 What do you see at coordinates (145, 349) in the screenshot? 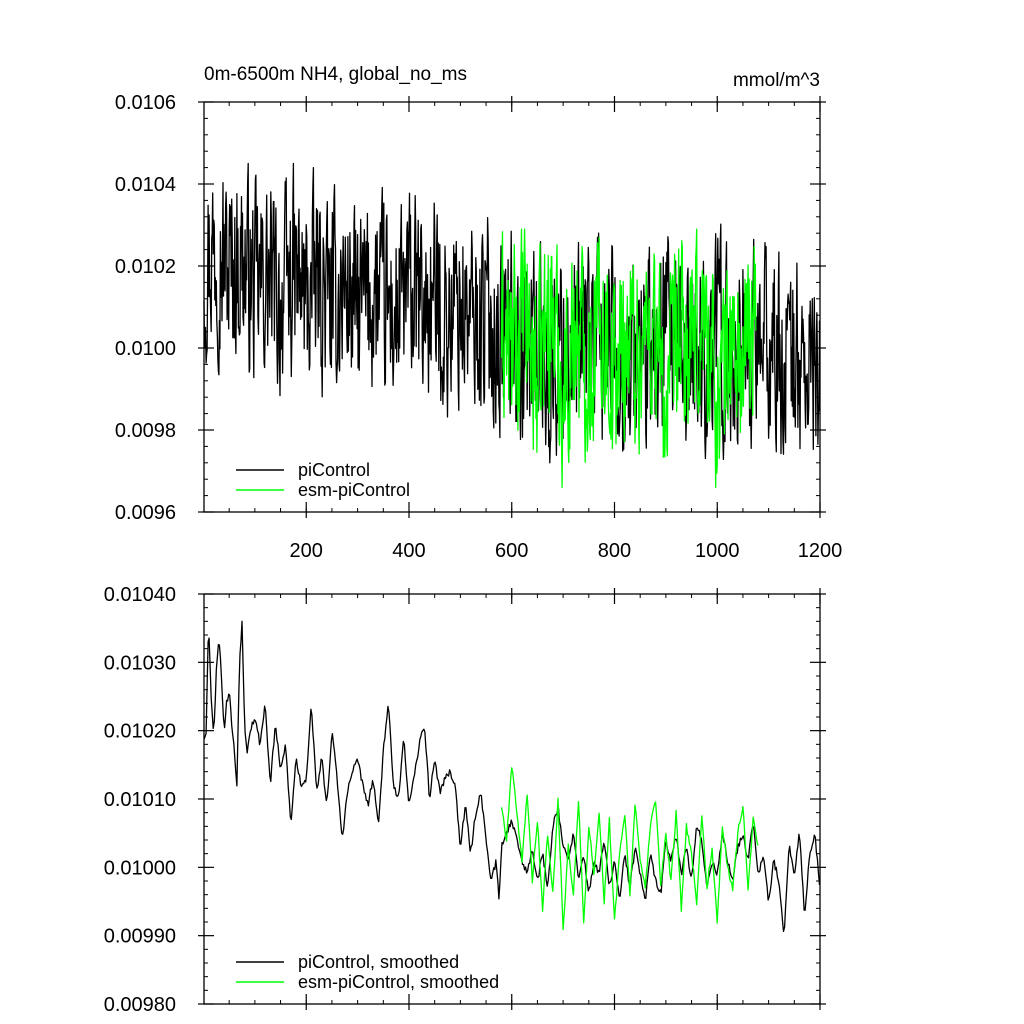
I see `y-tick-label: 0.0100` at bounding box center [145, 349].